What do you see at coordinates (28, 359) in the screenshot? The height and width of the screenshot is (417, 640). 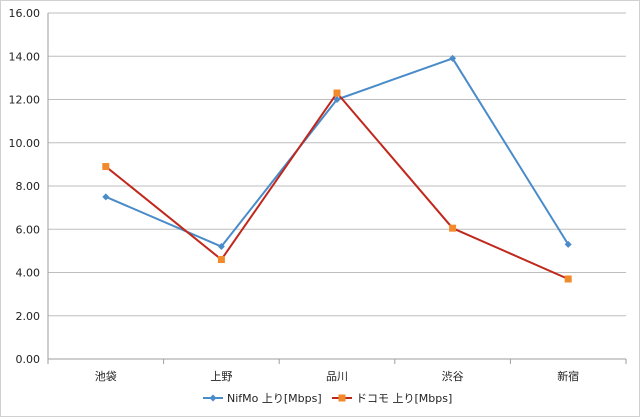 I see `y-tick-label: 0.00` at bounding box center [28, 359].